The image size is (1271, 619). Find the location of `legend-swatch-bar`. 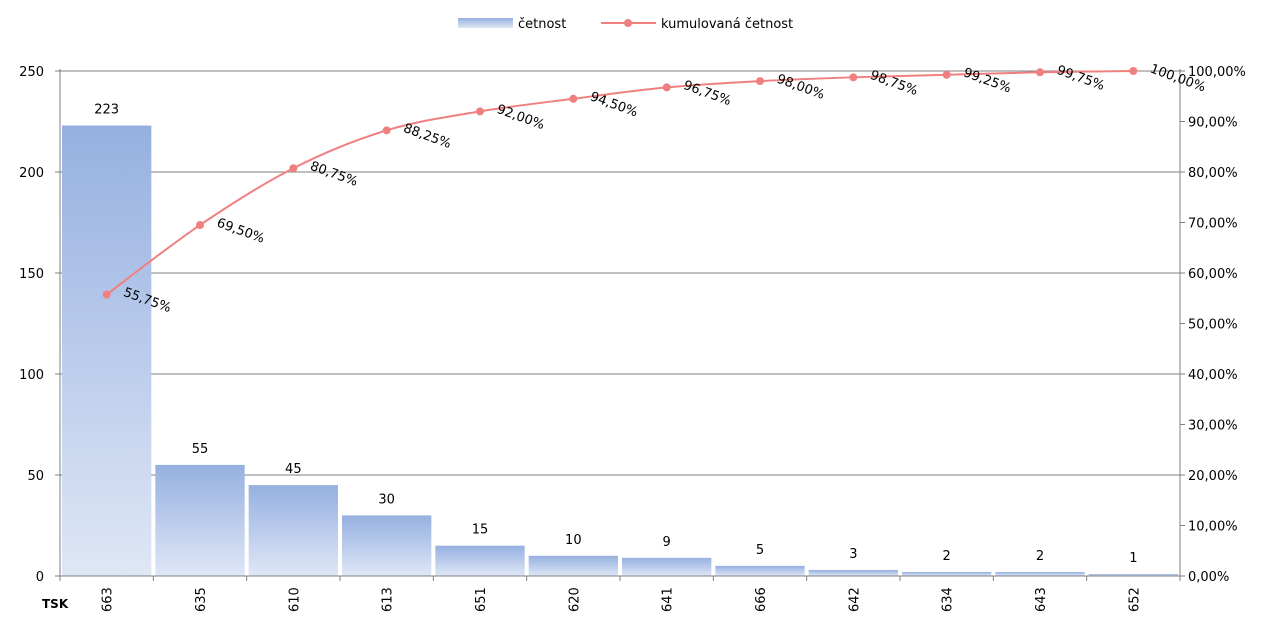

legend-swatch-bar is located at coordinates (485, 23).